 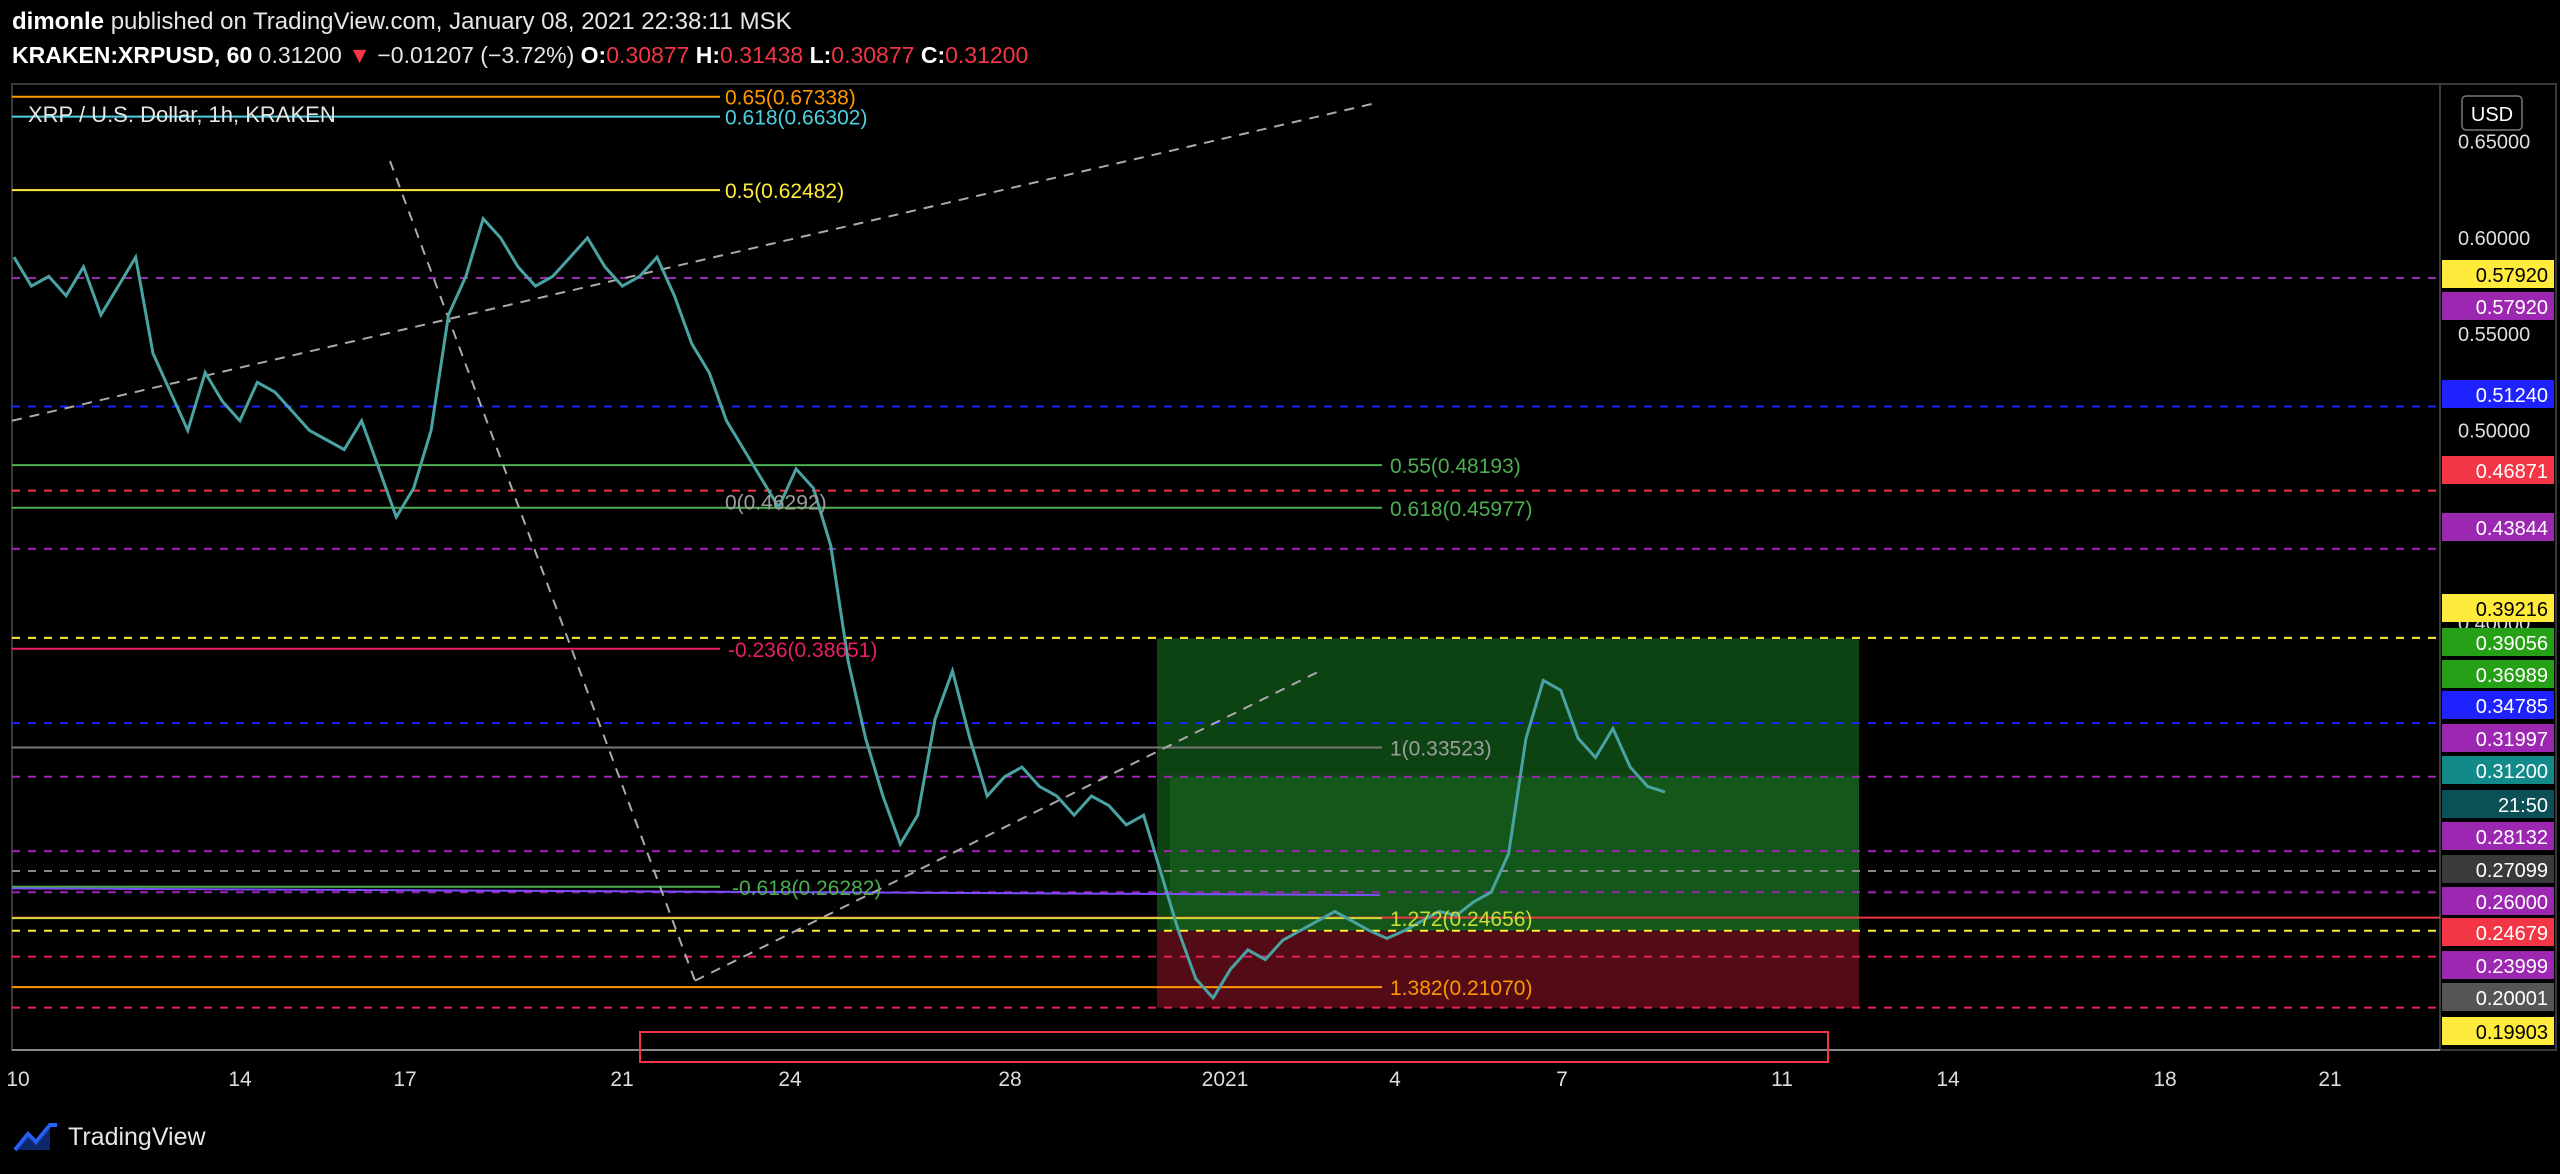 I want to click on price-change: −0.01207 (−3.72%), so click(x=476, y=55).